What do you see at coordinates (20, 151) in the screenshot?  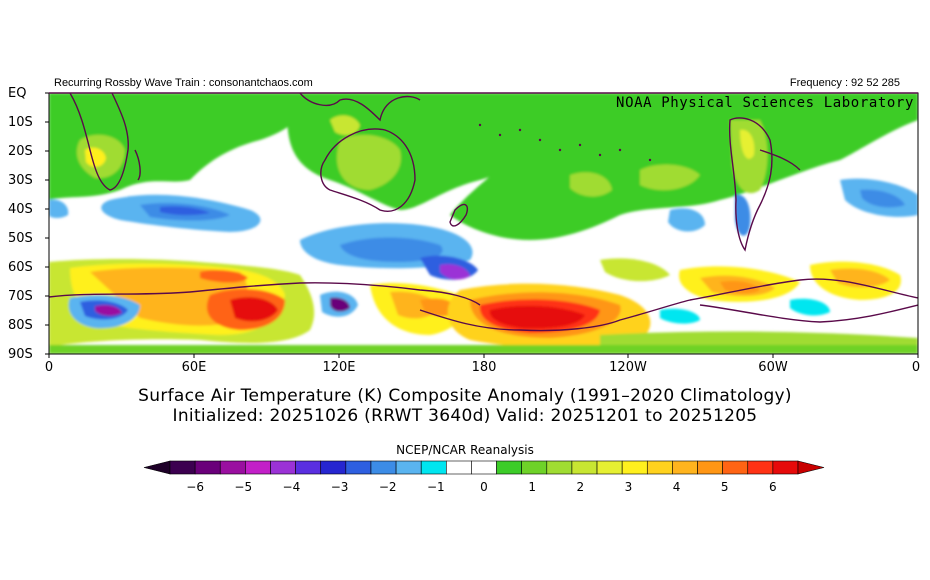 I see `lat-label: 20S` at bounding box center [20, 151].